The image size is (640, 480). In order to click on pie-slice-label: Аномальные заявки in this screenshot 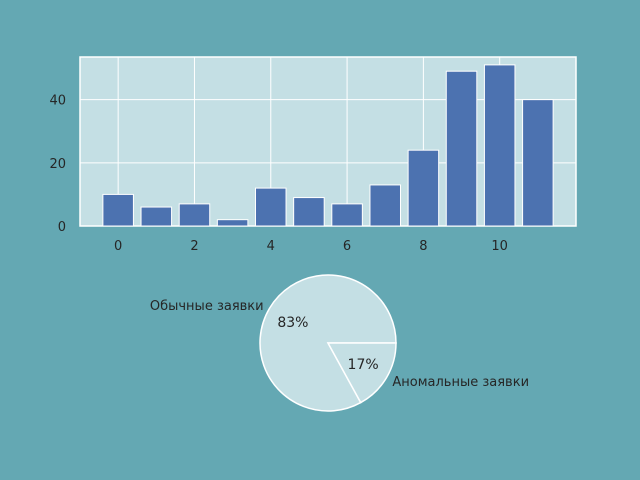, I will do `click(460, 382)`.